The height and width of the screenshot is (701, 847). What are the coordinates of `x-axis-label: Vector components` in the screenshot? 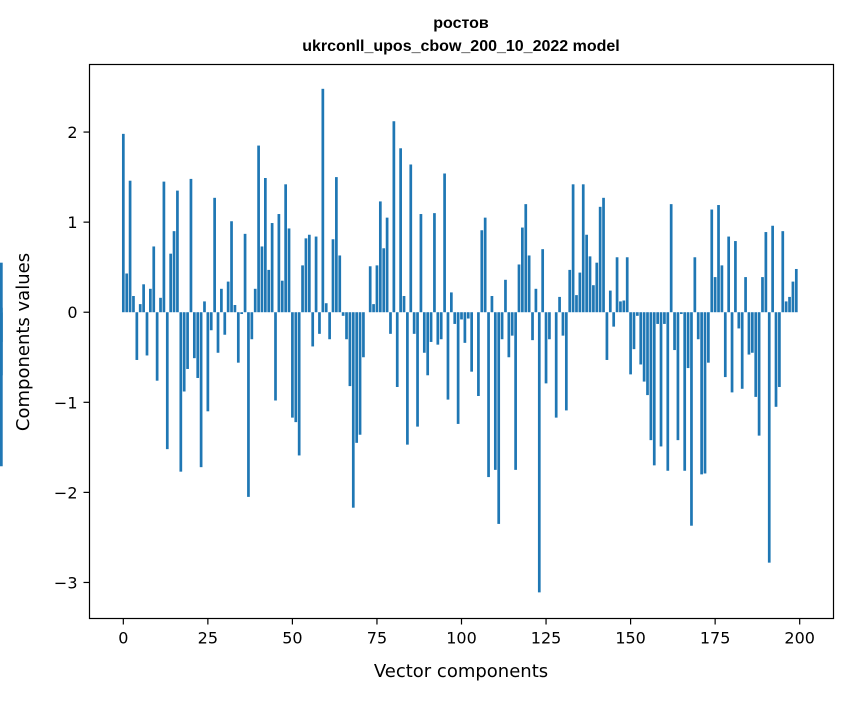 It's located at (461, 671).